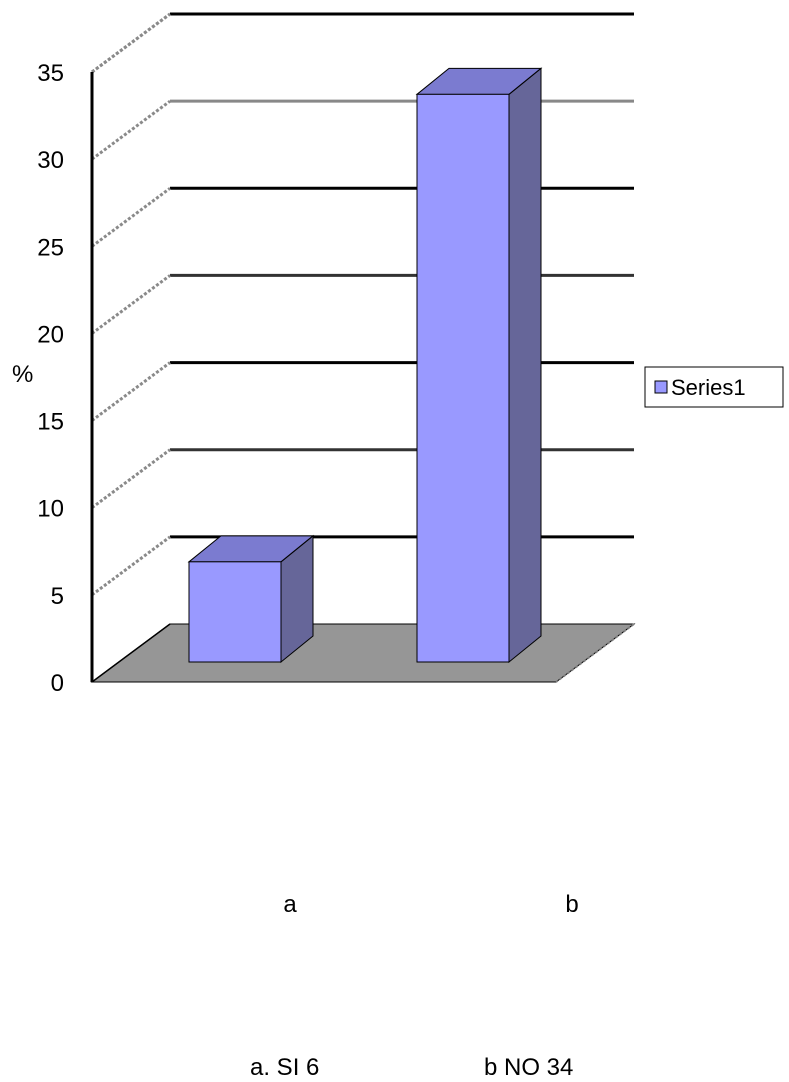 The height and width of the screenshot is (1082, 789). I want to click on bar-b, so click(479, 365).